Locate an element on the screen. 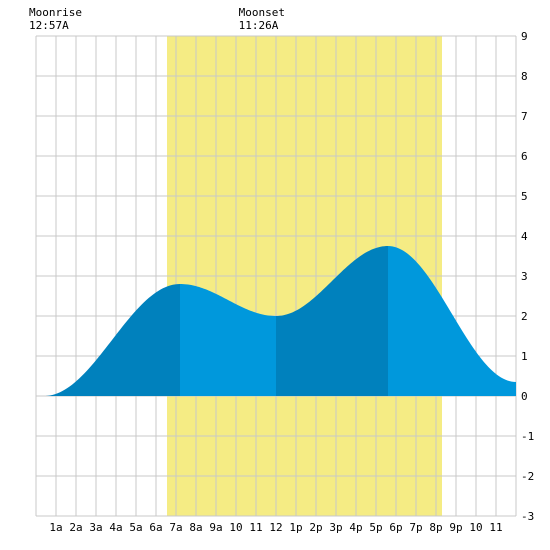 The width and height of the screenshot is (550, 550). x-tick-label: 2a is located at coordinates (75, 527).